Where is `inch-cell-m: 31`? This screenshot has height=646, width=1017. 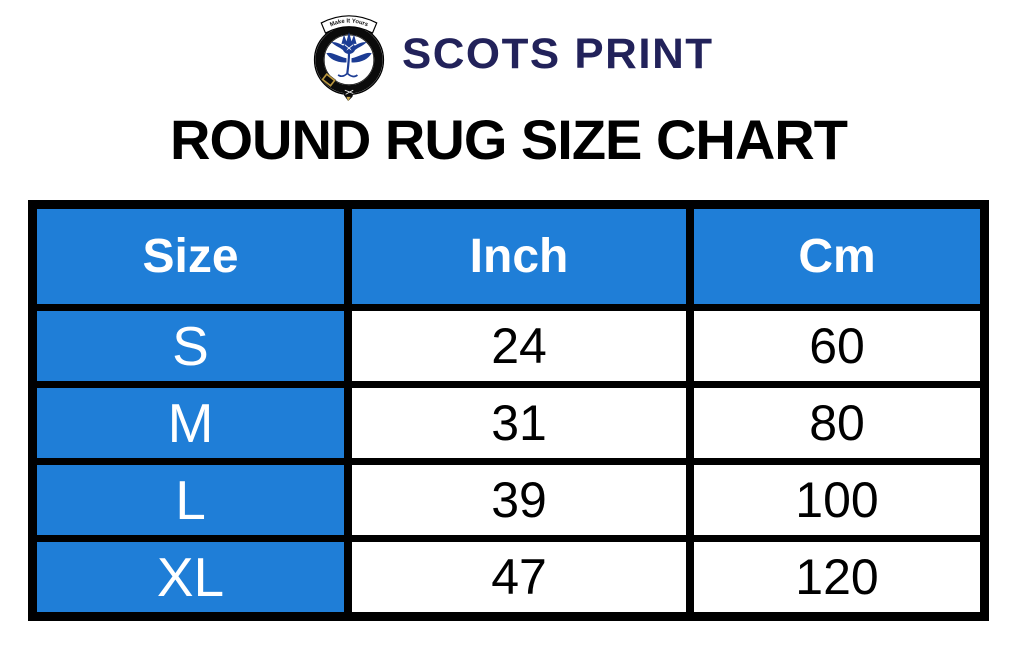
inch-cell-m: 31 is located at coordinates (519, 423).